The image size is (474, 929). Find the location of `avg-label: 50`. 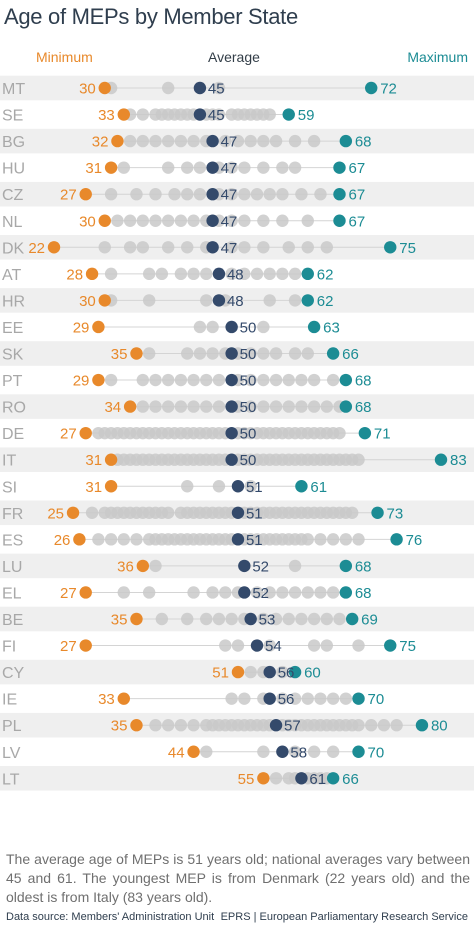

avg-label: 50 is located at coordinates (248, 327).